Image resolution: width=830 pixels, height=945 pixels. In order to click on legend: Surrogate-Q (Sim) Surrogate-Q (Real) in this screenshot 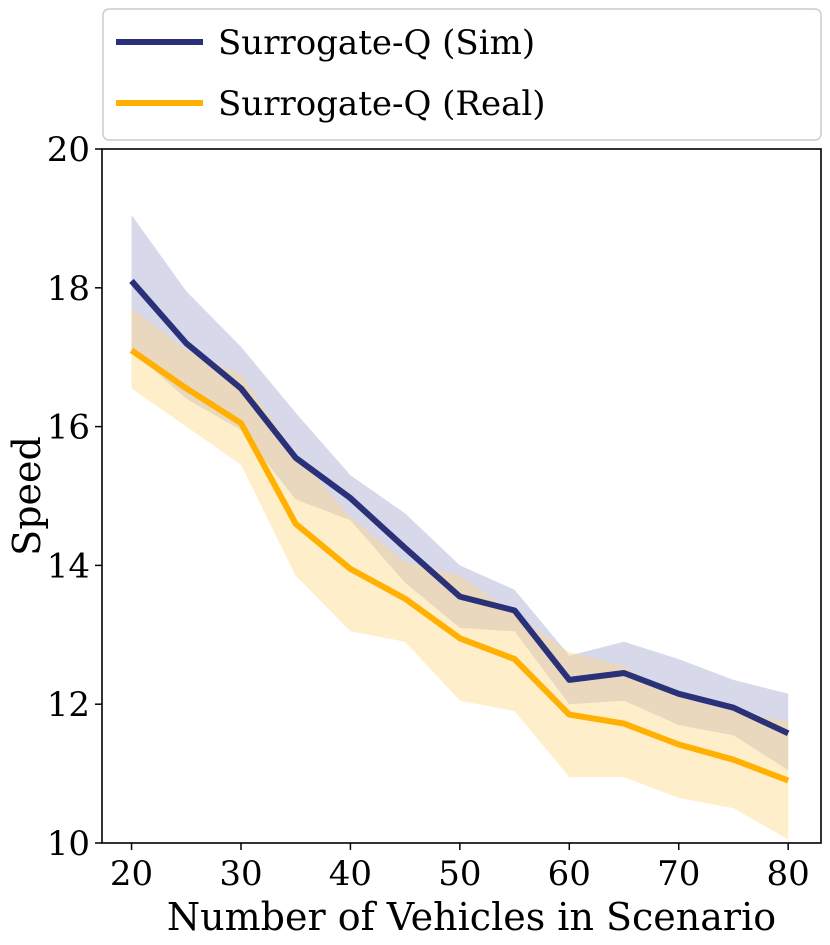, I will do `click(462, 74)`.